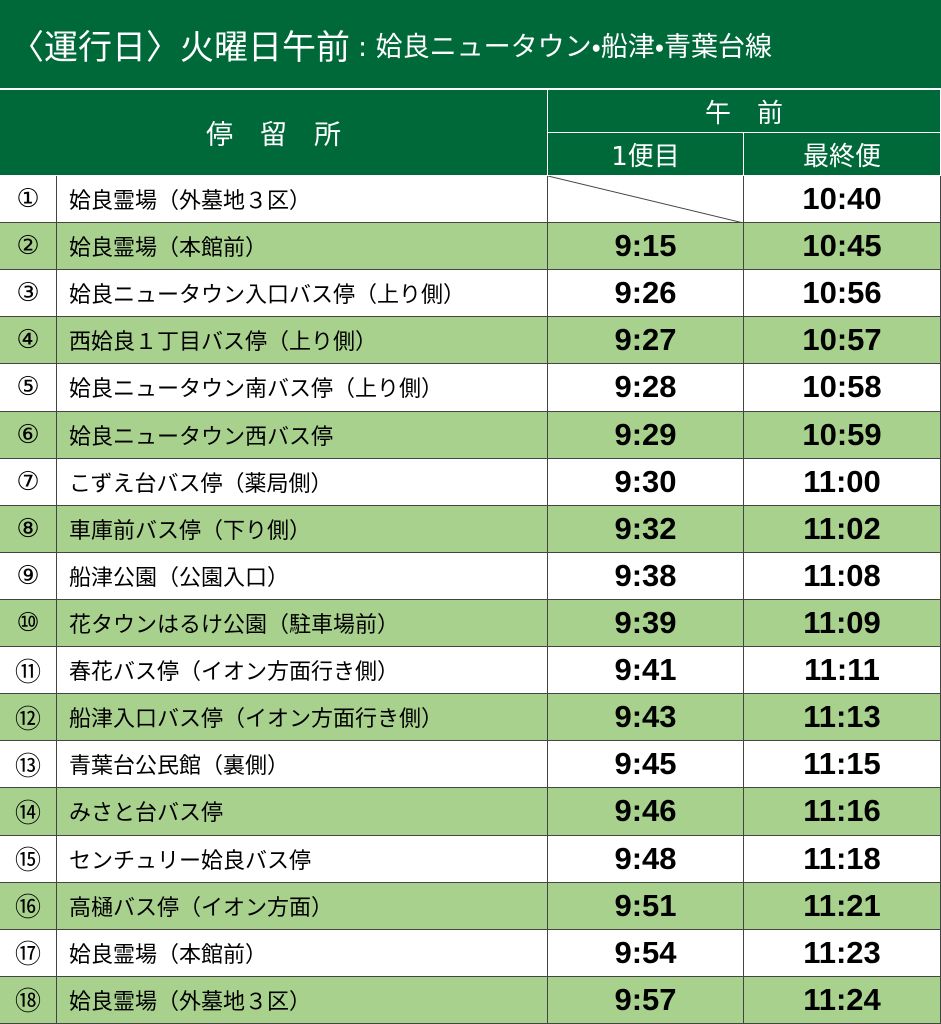 This screenshot has height=1024, width=941. I want to click on last-time: 11:02, so click(842, 529).